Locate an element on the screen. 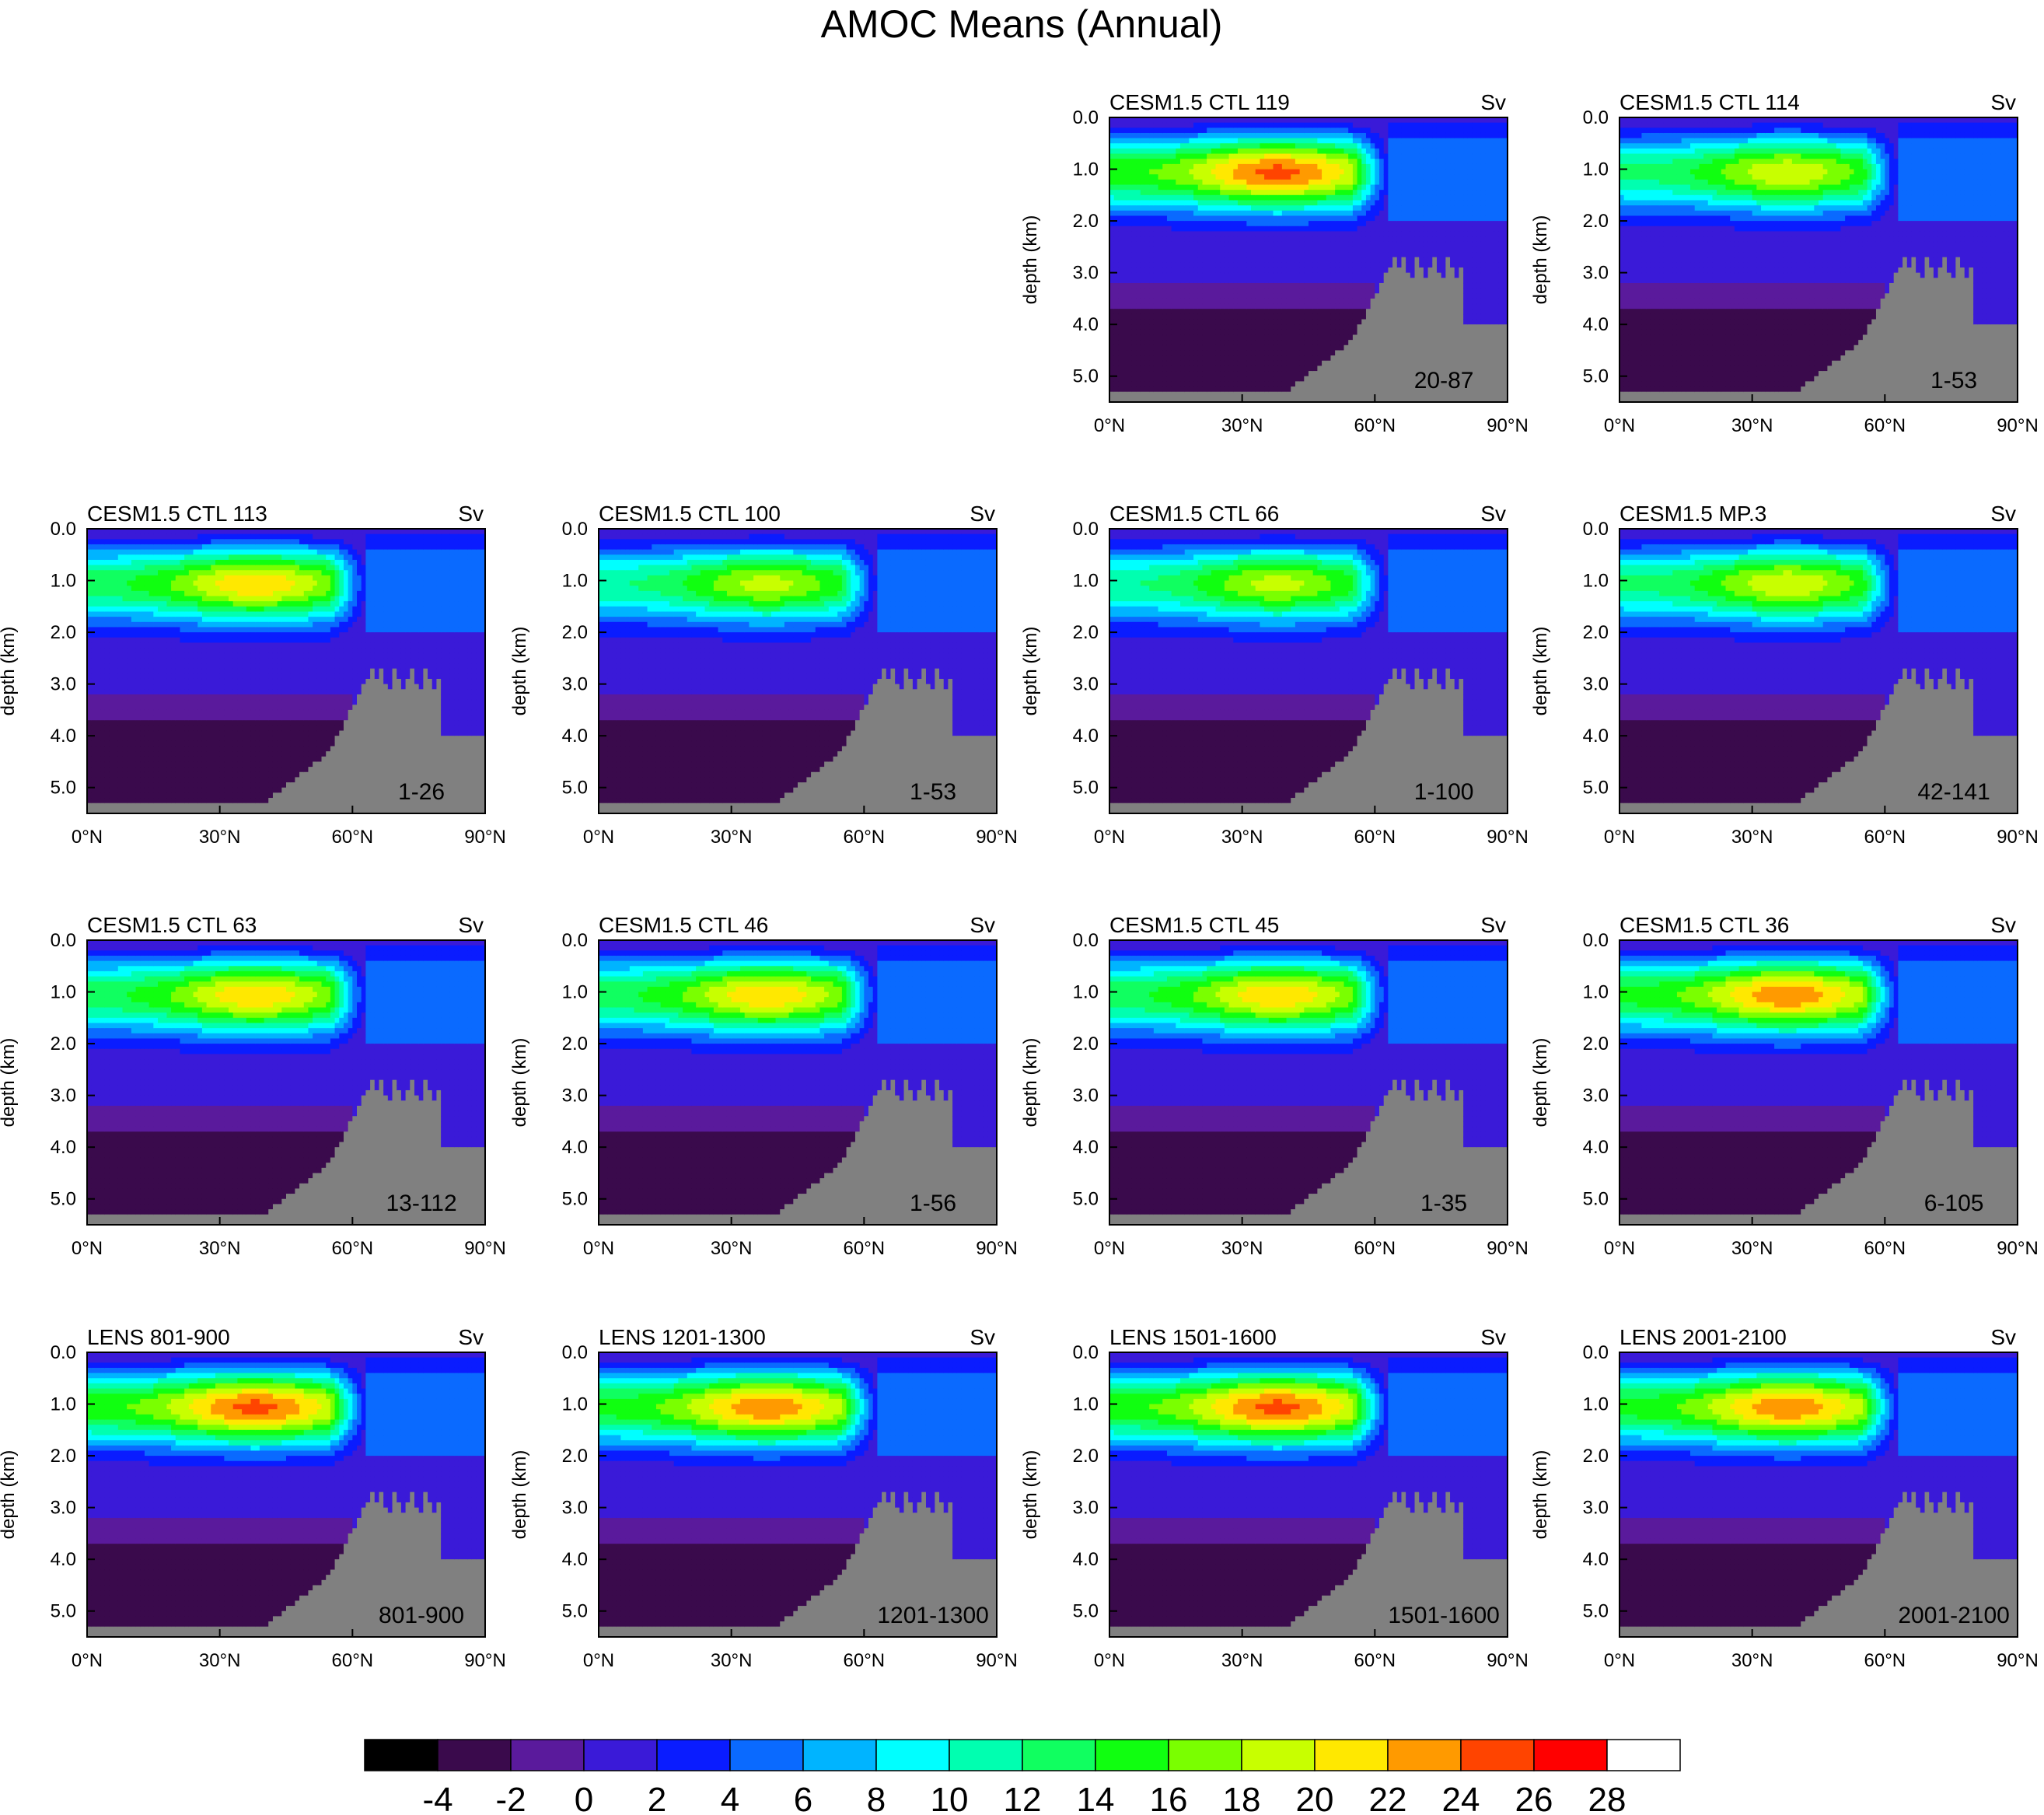 The height and width of the screenshot is (1815, 2044). panel-years: 1-26 is located at coordinates (422, 792).